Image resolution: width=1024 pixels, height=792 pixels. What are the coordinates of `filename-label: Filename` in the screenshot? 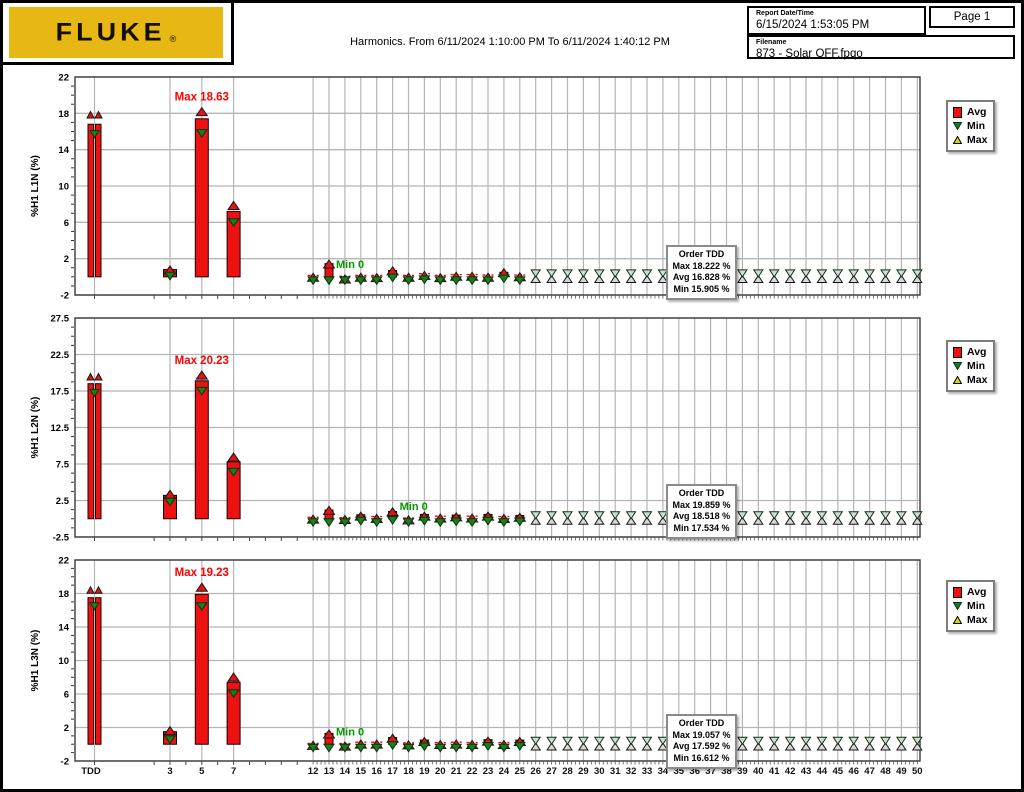 It's located at (771, 42).